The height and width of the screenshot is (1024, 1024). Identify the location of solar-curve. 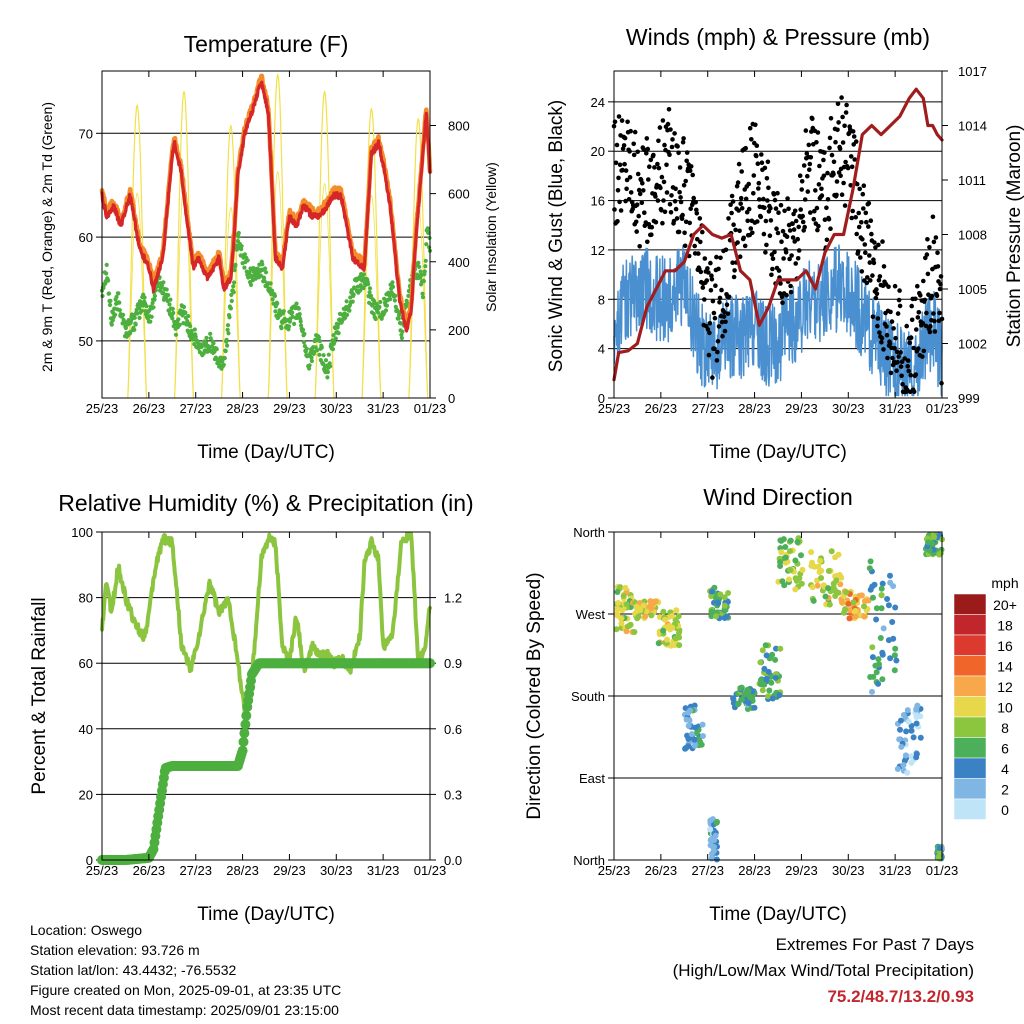
(184, 244).